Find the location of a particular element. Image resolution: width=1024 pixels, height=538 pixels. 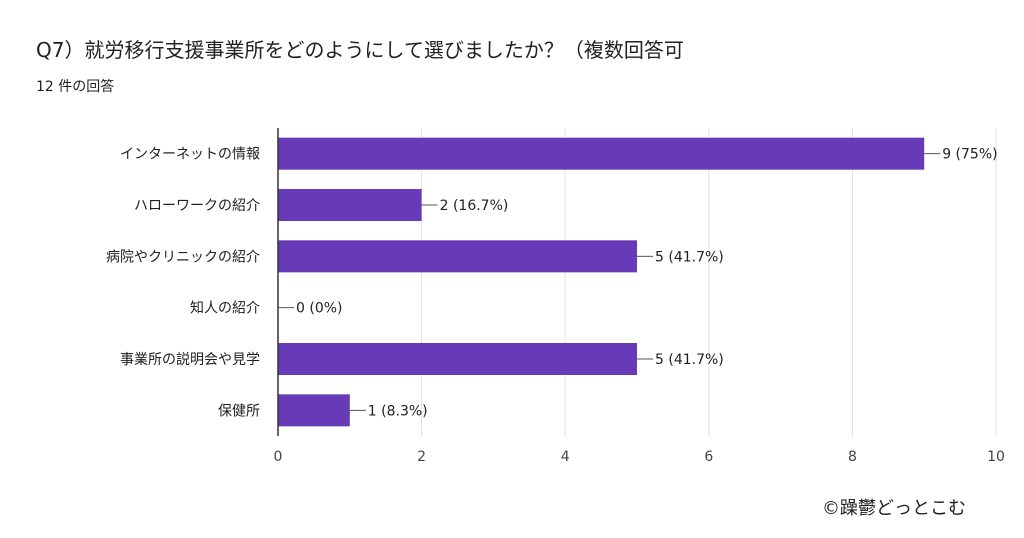

category-label: ハローワークの紹介 is located at coordinates (197, 206).